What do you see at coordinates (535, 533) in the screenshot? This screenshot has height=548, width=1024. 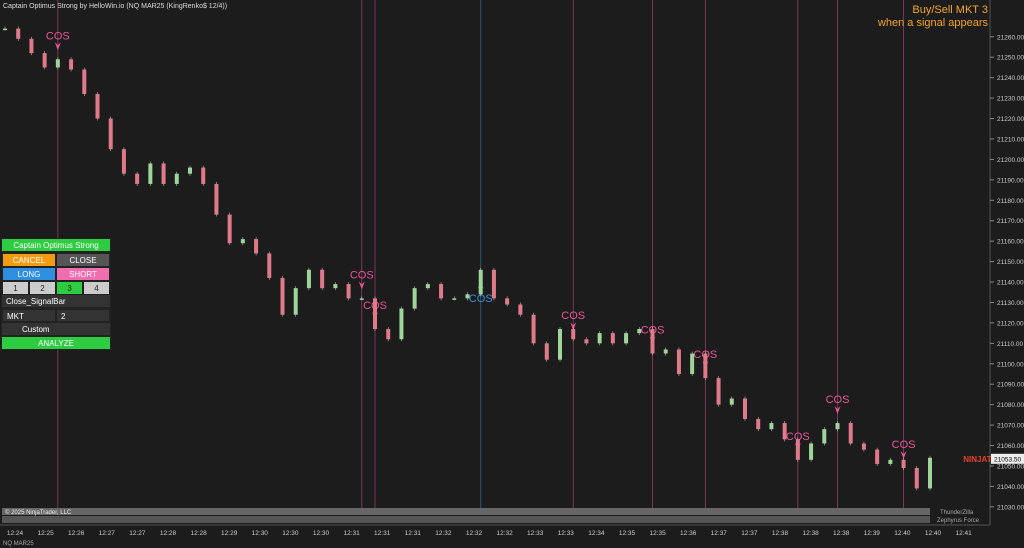 I see `x-tick-label: 12:33` at bounding box center [535, 533].